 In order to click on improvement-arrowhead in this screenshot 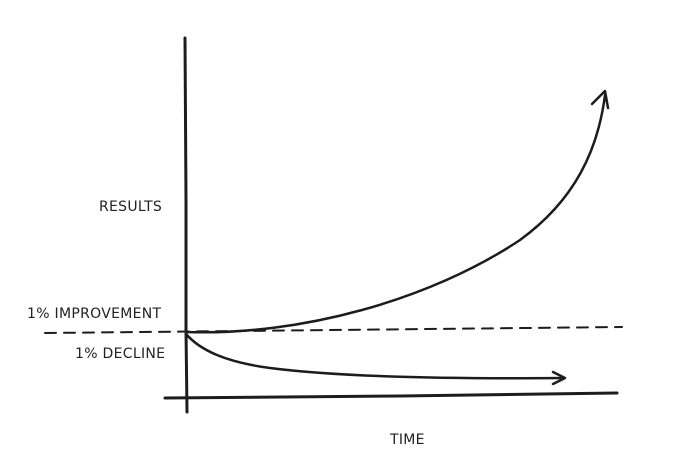, I will do `click(600, 99)`.